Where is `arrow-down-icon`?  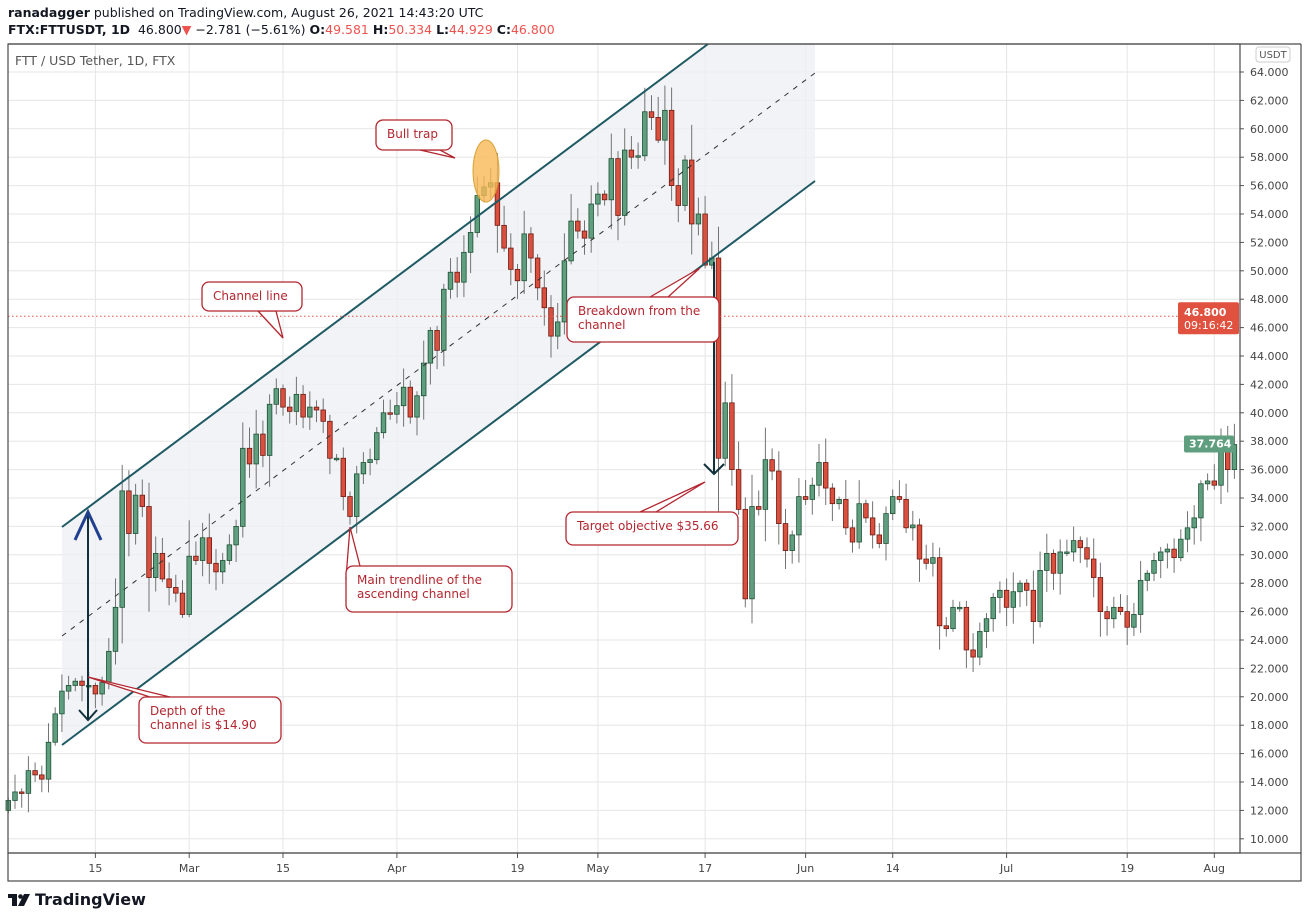 arrow-down-icon is located at coordinates (88, 715).